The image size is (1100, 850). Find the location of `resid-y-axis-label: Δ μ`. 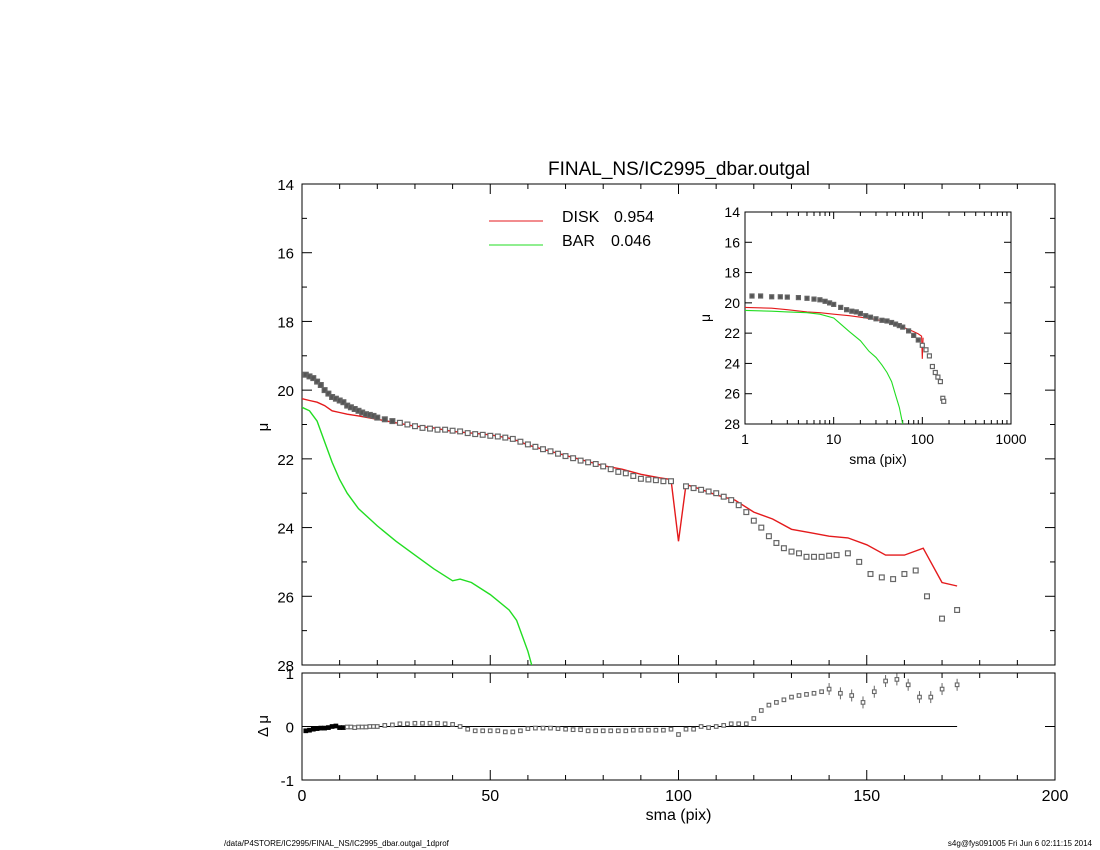

resid-y-axis-label: Δ μ is located at coordinates (263, 726).